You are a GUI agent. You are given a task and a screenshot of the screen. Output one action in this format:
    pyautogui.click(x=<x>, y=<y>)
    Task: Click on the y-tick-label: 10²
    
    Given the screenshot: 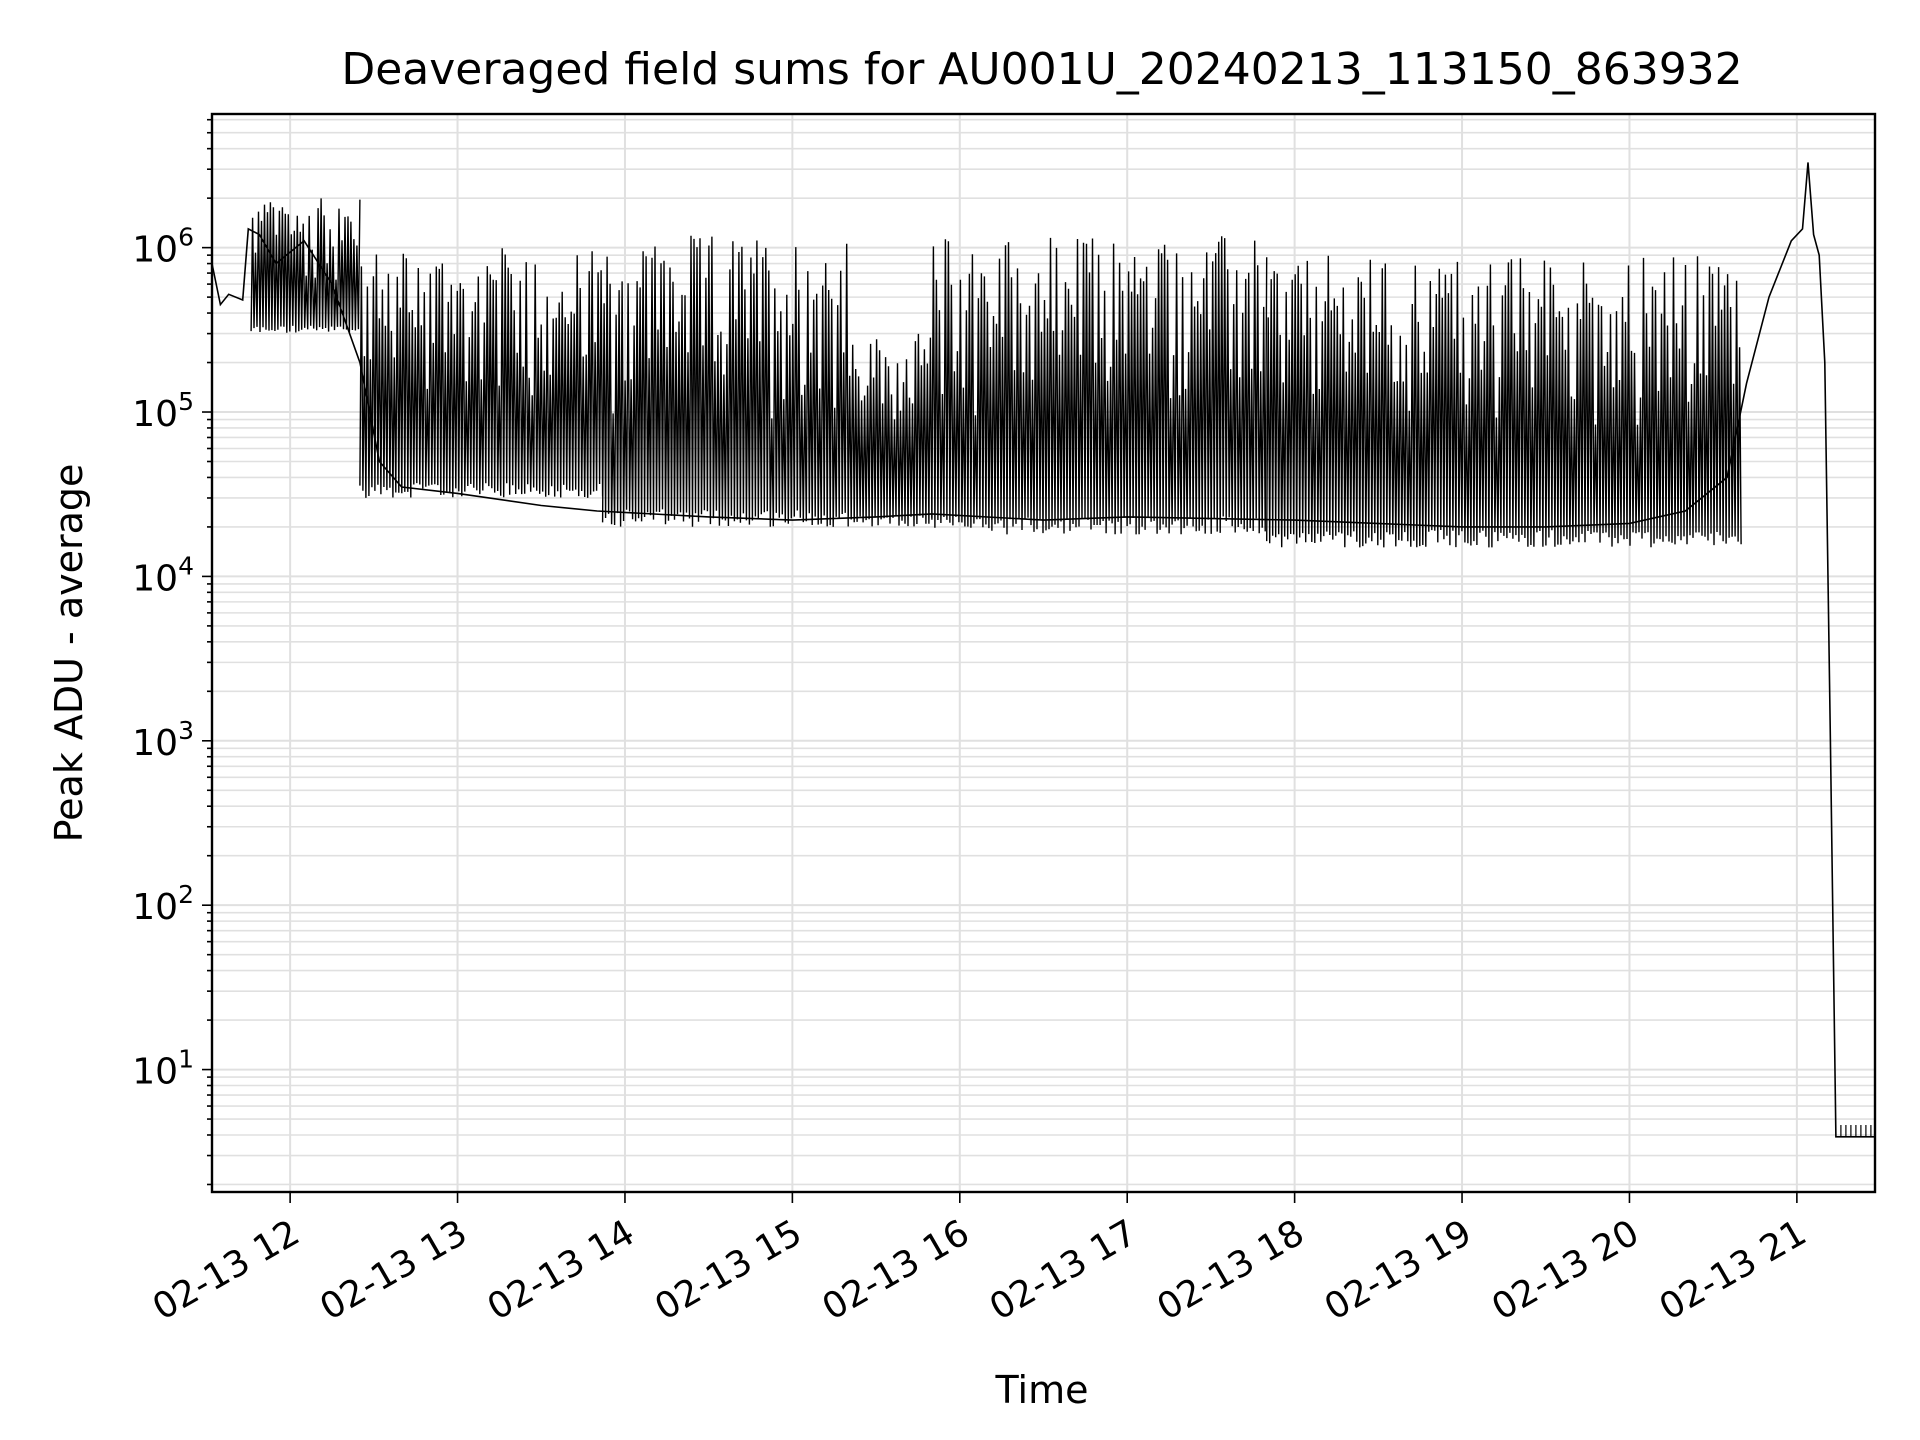 What is the action you would take?
    pyautogui.click(x=163, y=904)
    